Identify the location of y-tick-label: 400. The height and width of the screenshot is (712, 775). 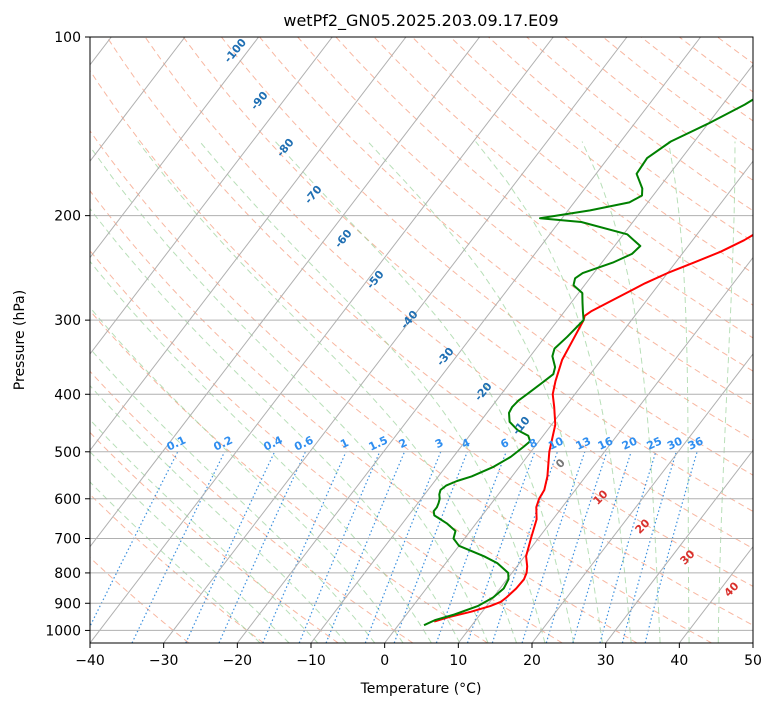
(67, 395).